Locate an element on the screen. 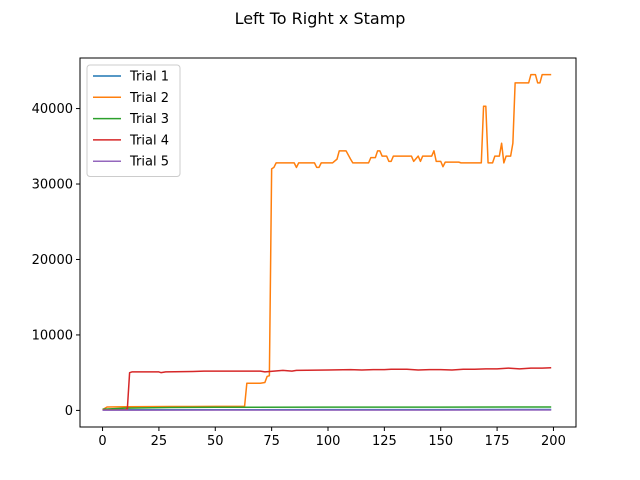 This screenshot has width=640, height=480. legend-label-trial-3: Trial 3 is located at coordinates (149, 119).